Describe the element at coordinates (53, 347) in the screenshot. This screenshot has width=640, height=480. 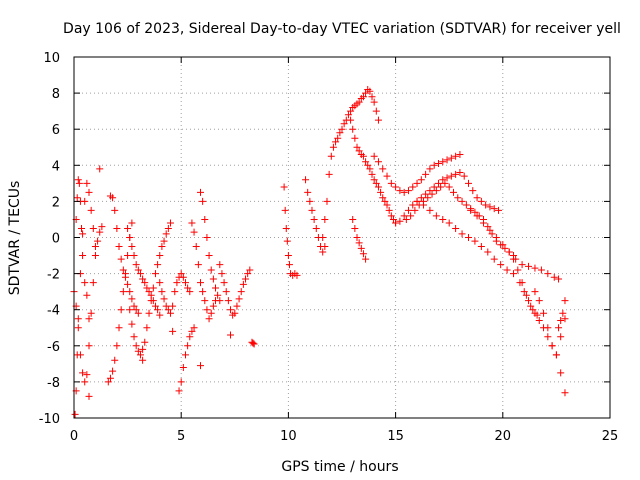
I see `y-tick-label: -6` at that location.